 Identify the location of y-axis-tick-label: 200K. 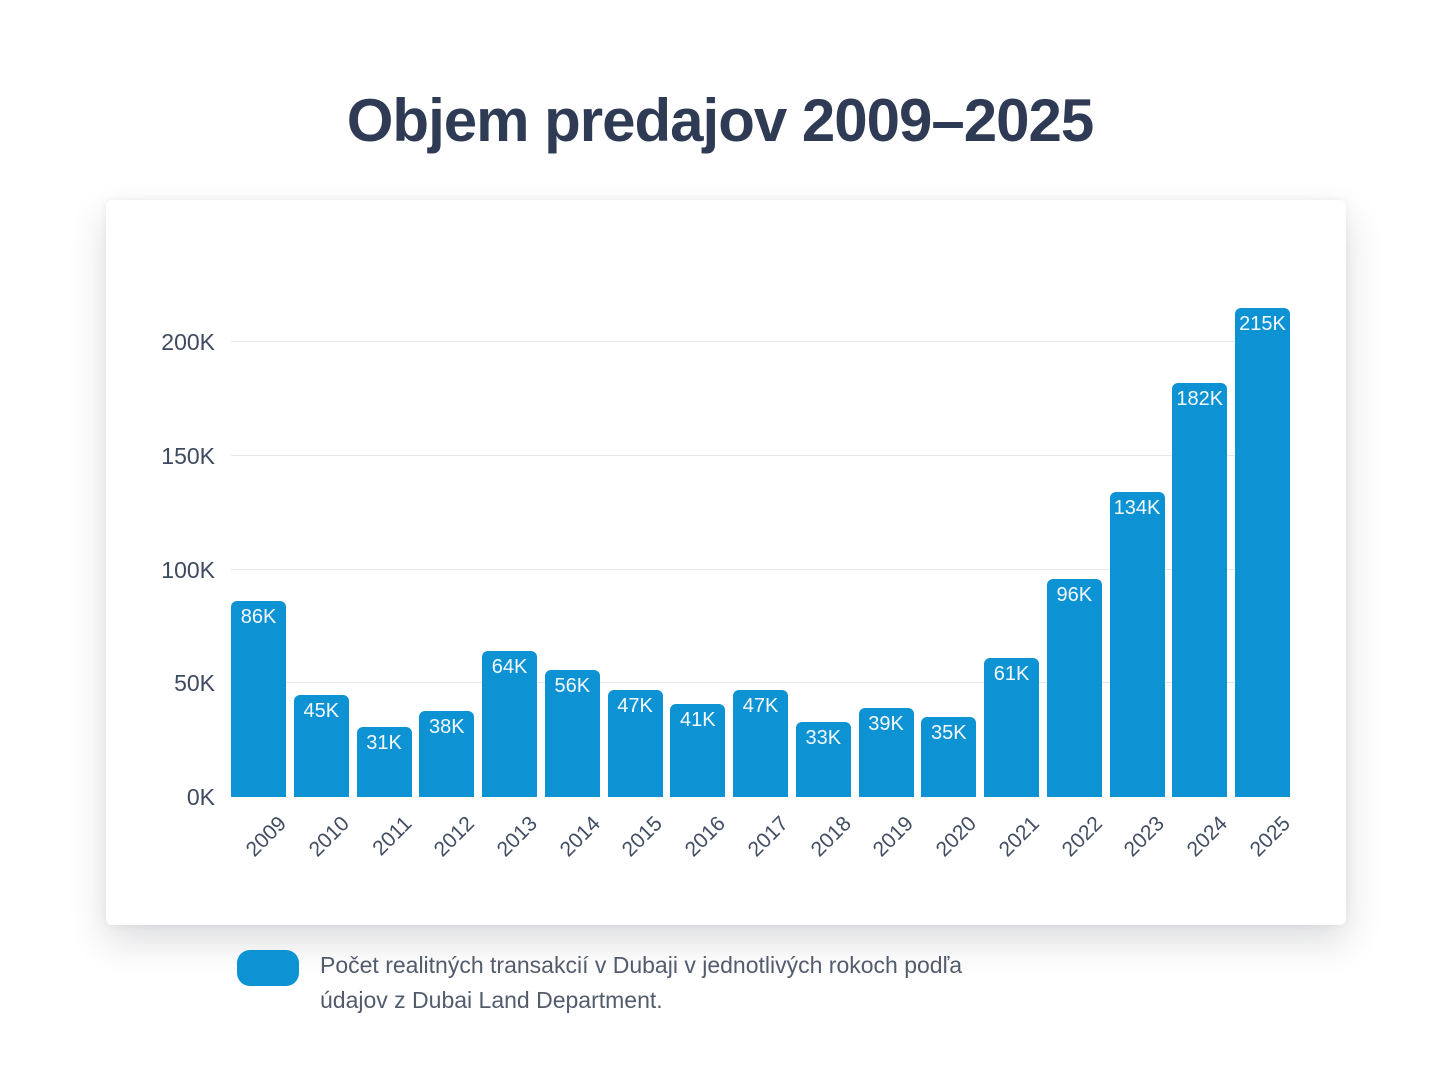
(188, 342).